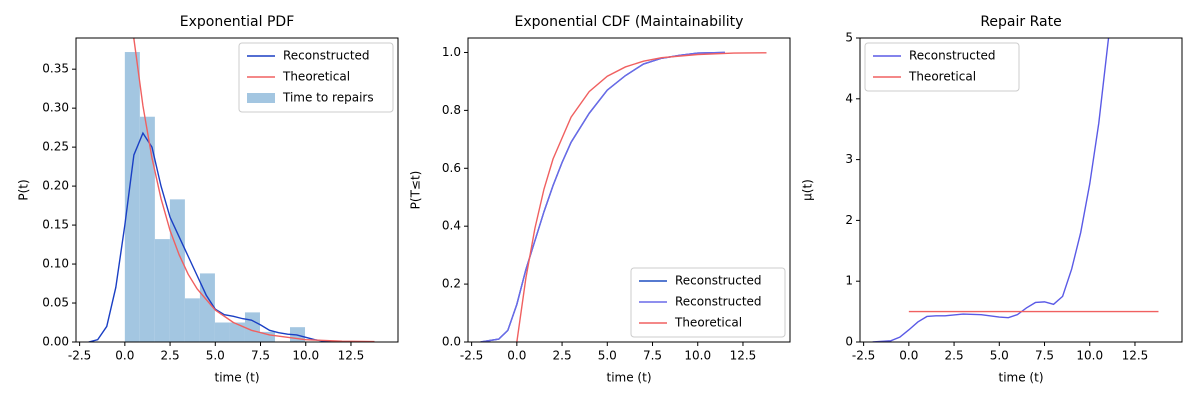 The image size is (1200, 400). What do you see at coordinates (55, 264) in the screenshot?
I see `y-tick-label: 0.10` at bounding box center [55, 264].